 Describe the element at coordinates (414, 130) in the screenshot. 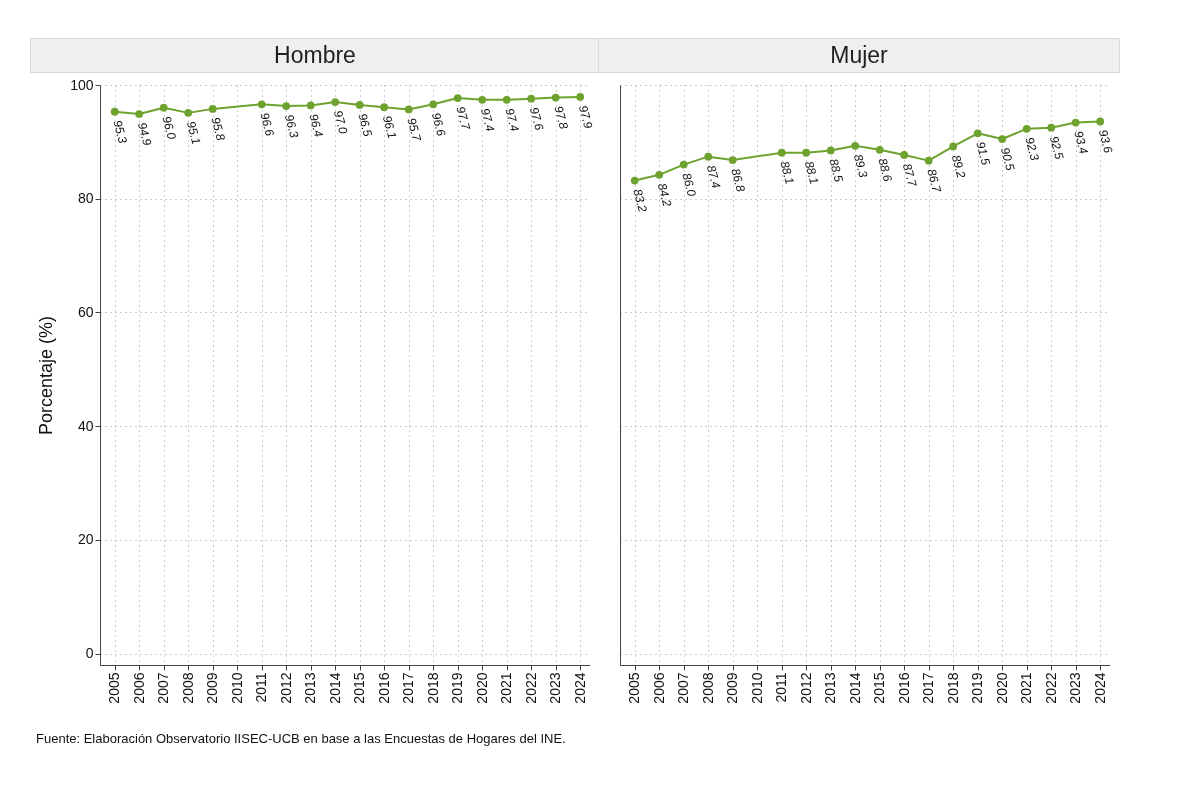

I see `data-label: 95.7` at that location.